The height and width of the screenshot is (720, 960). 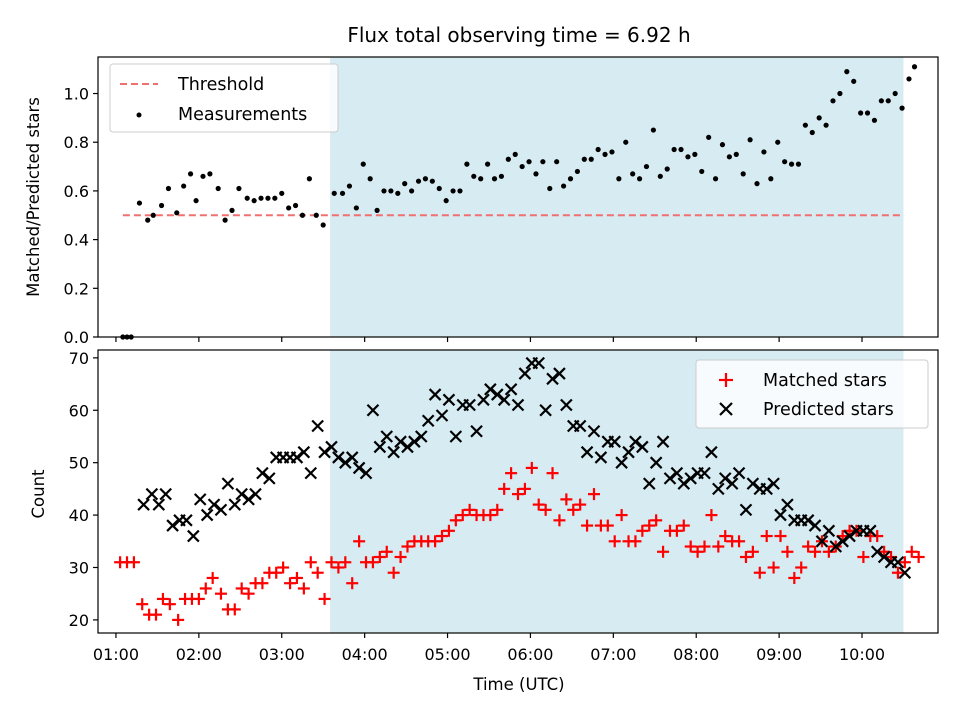 I want to click on bottom-y-tick-label: 60, so click(x=79, y=410).